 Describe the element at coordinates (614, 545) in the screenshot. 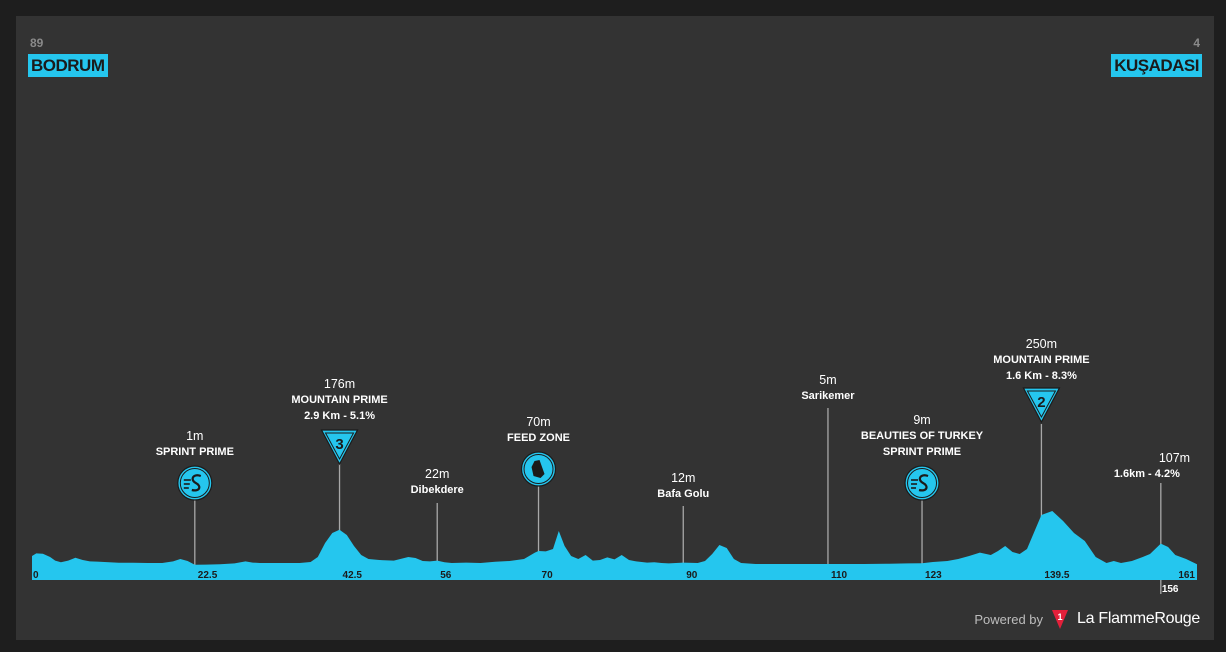

I see `elevation-profile-area` at that location.